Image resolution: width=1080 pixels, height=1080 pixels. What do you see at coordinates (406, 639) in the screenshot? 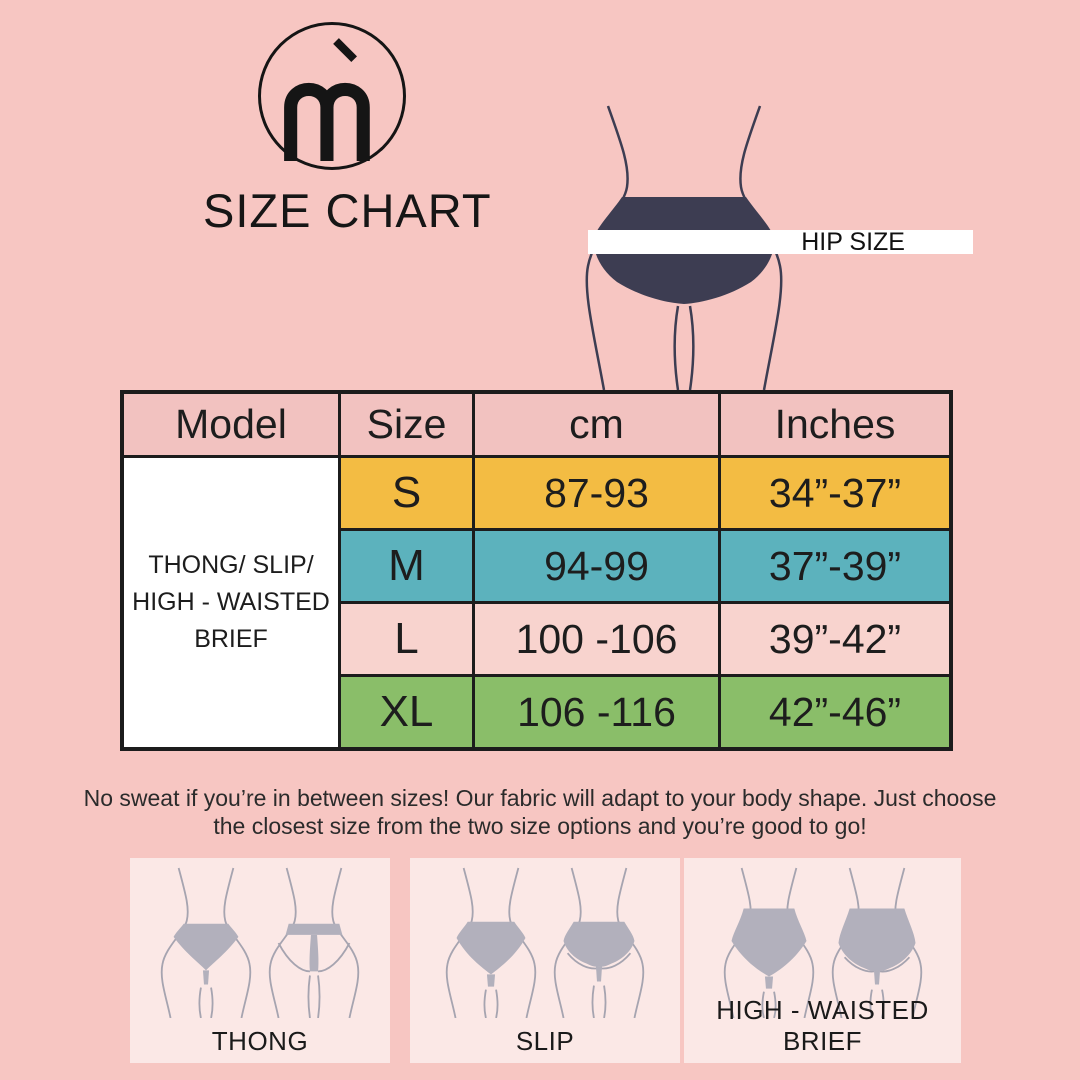
I see `table-cell-size-l: L` at bounding box center [406, 639].